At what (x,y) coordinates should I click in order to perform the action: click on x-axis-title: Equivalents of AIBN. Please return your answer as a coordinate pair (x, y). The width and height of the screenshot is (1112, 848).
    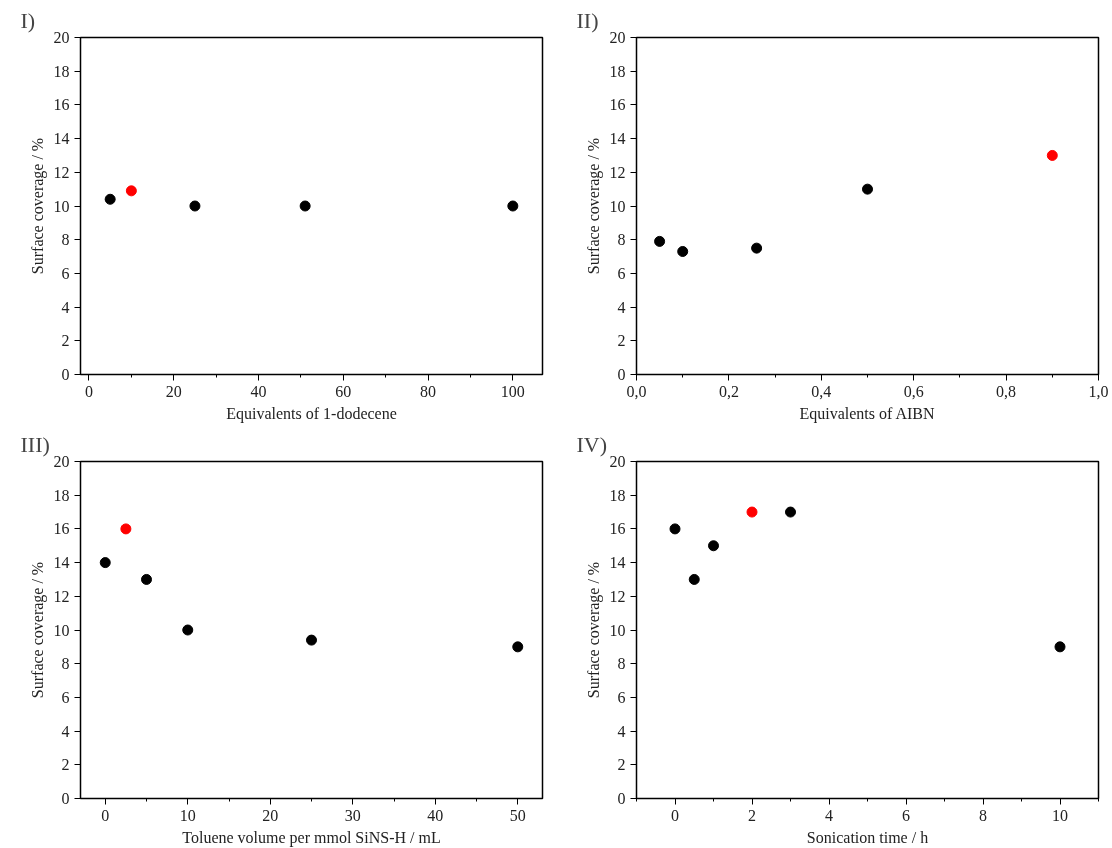
    Looking at the image, I should click on (867, 413).